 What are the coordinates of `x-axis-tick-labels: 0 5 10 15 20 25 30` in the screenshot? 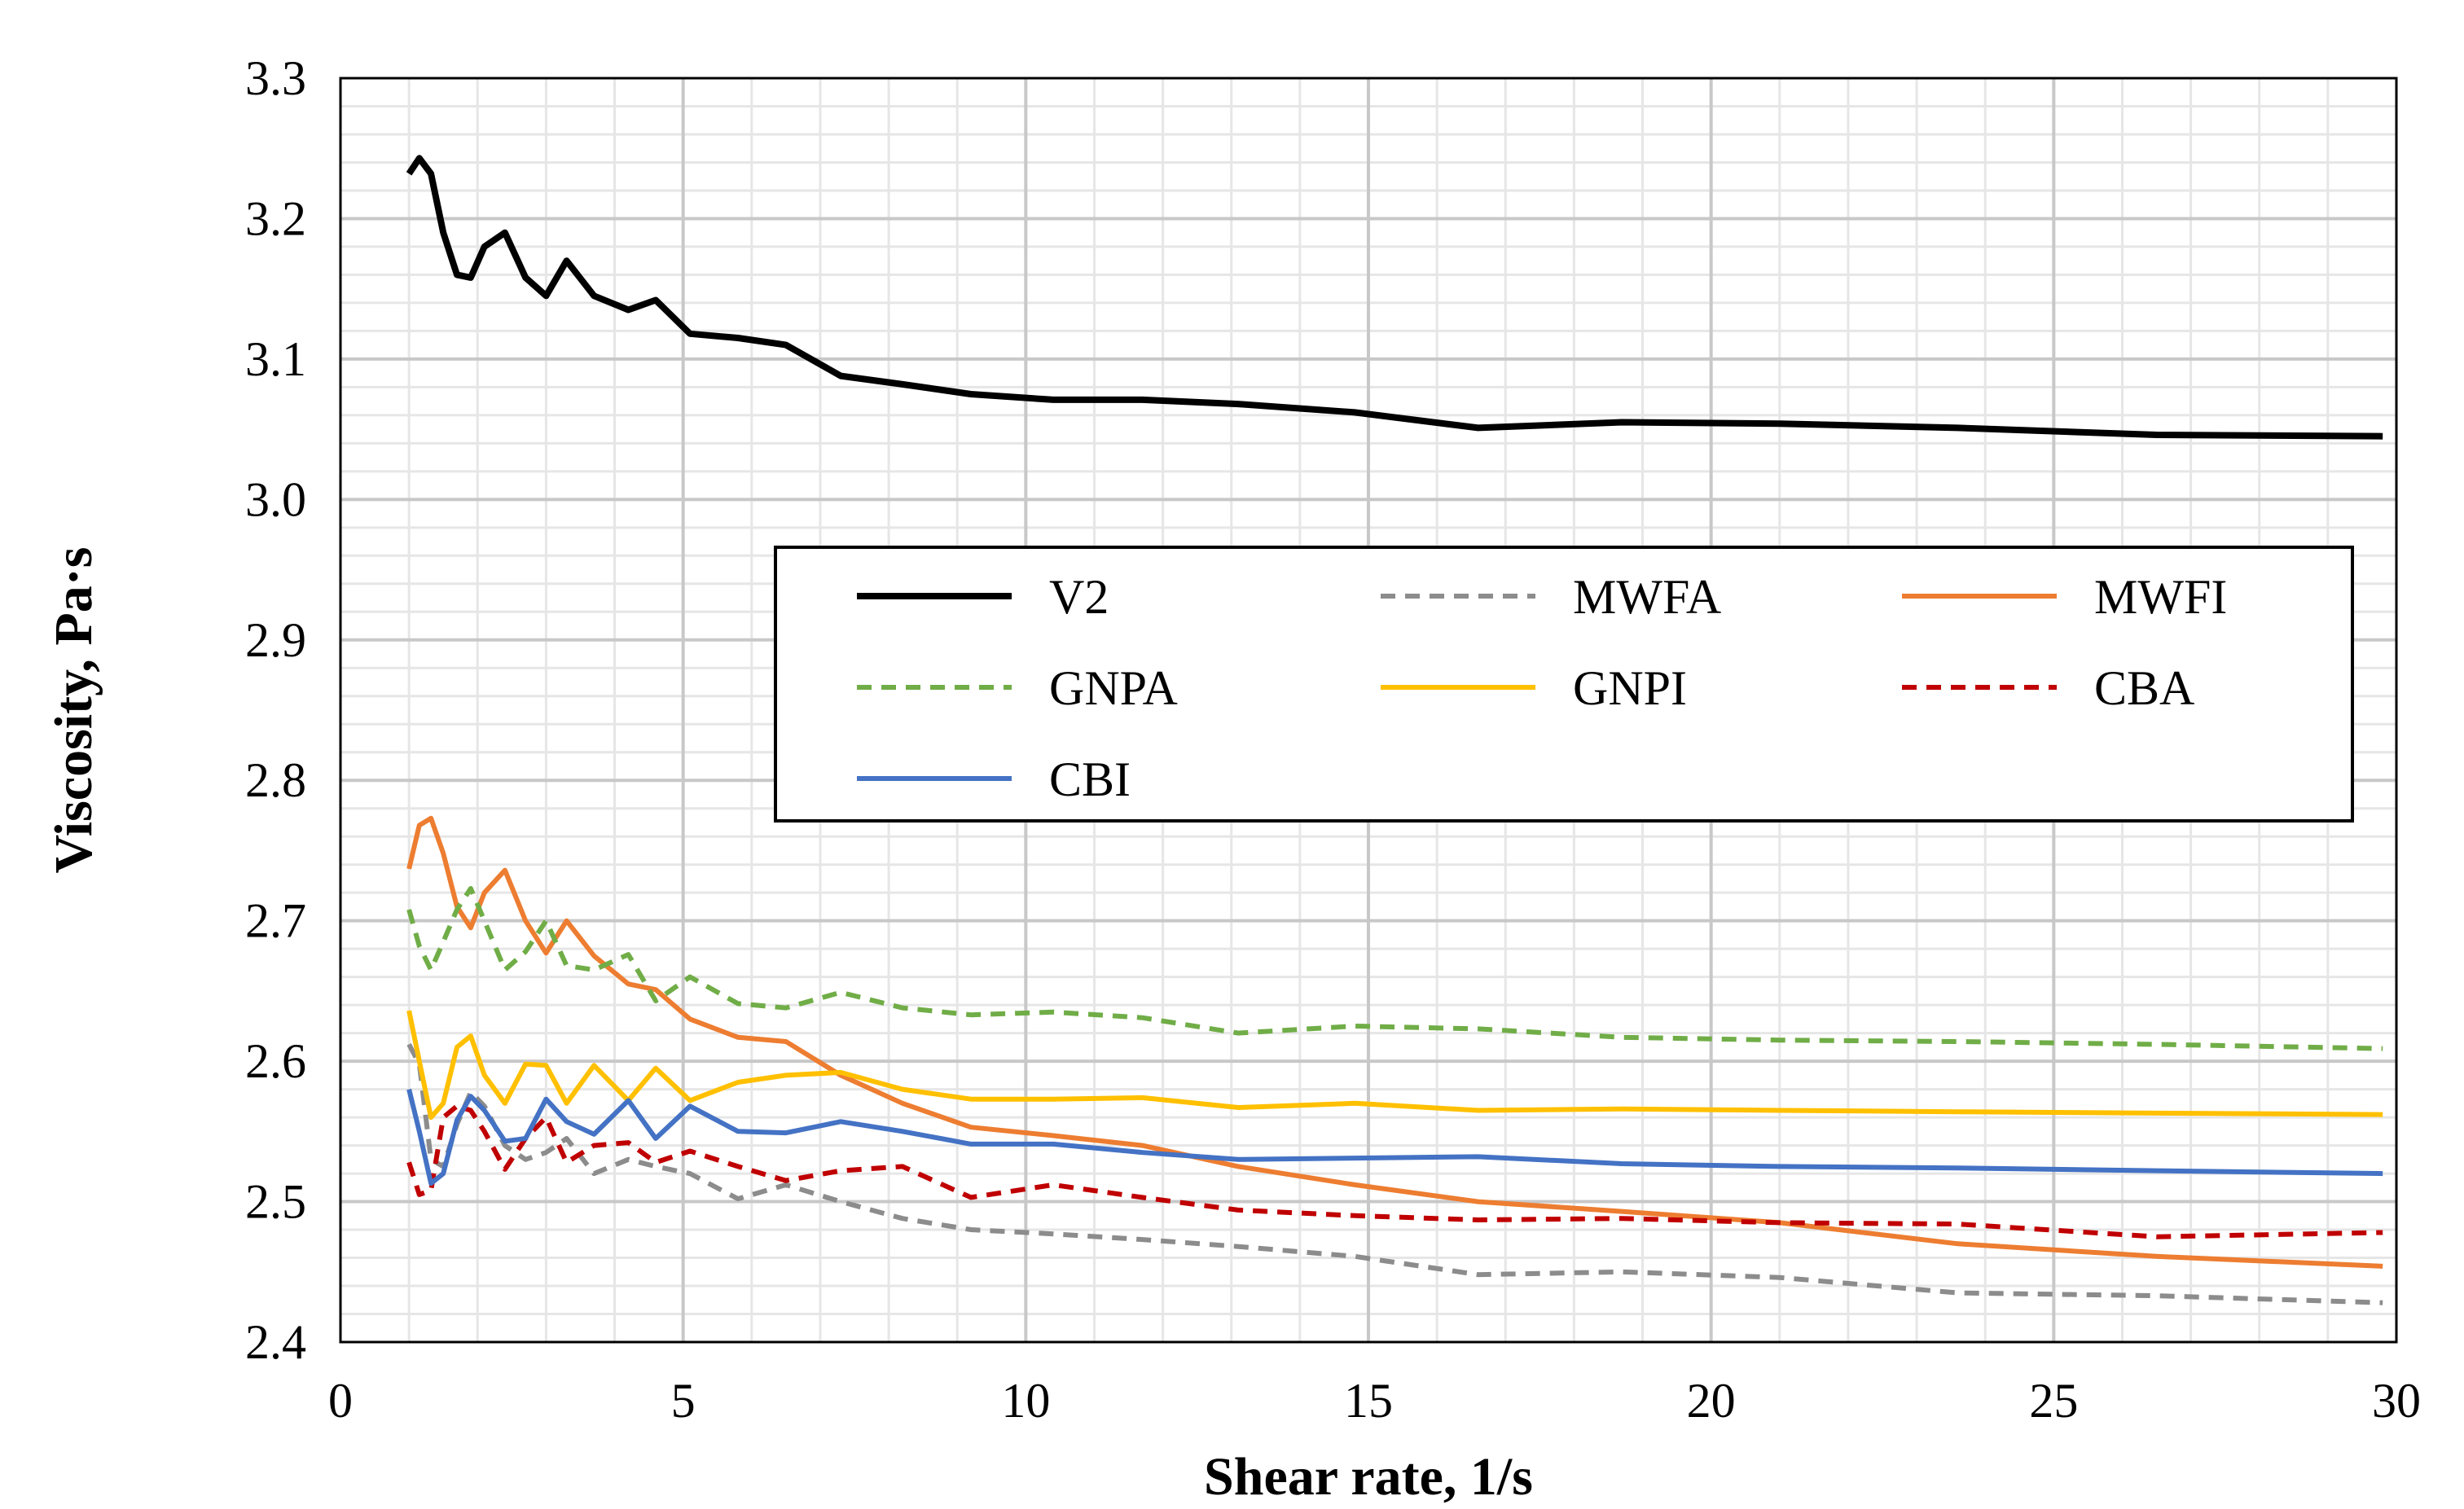 It's located at (1374, 1401).